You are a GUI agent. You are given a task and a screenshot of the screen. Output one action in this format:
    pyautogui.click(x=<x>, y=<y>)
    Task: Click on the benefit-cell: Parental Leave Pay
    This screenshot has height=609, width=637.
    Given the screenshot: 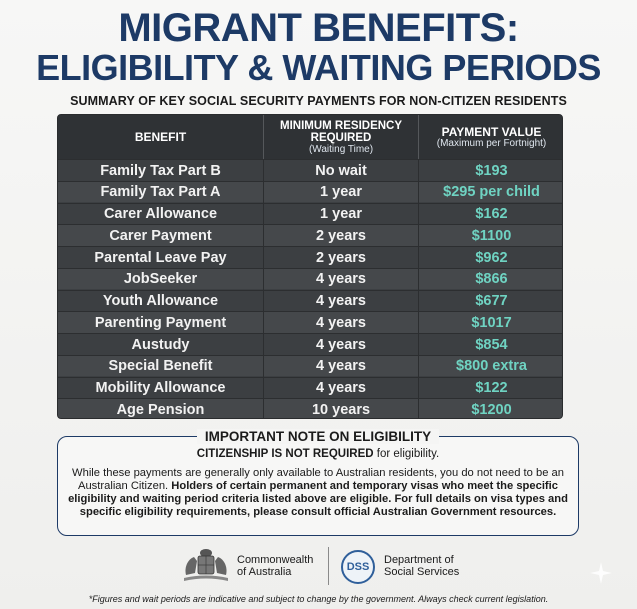 What is the action you would take?
    pyautogui.click(x=160, y=257)
    